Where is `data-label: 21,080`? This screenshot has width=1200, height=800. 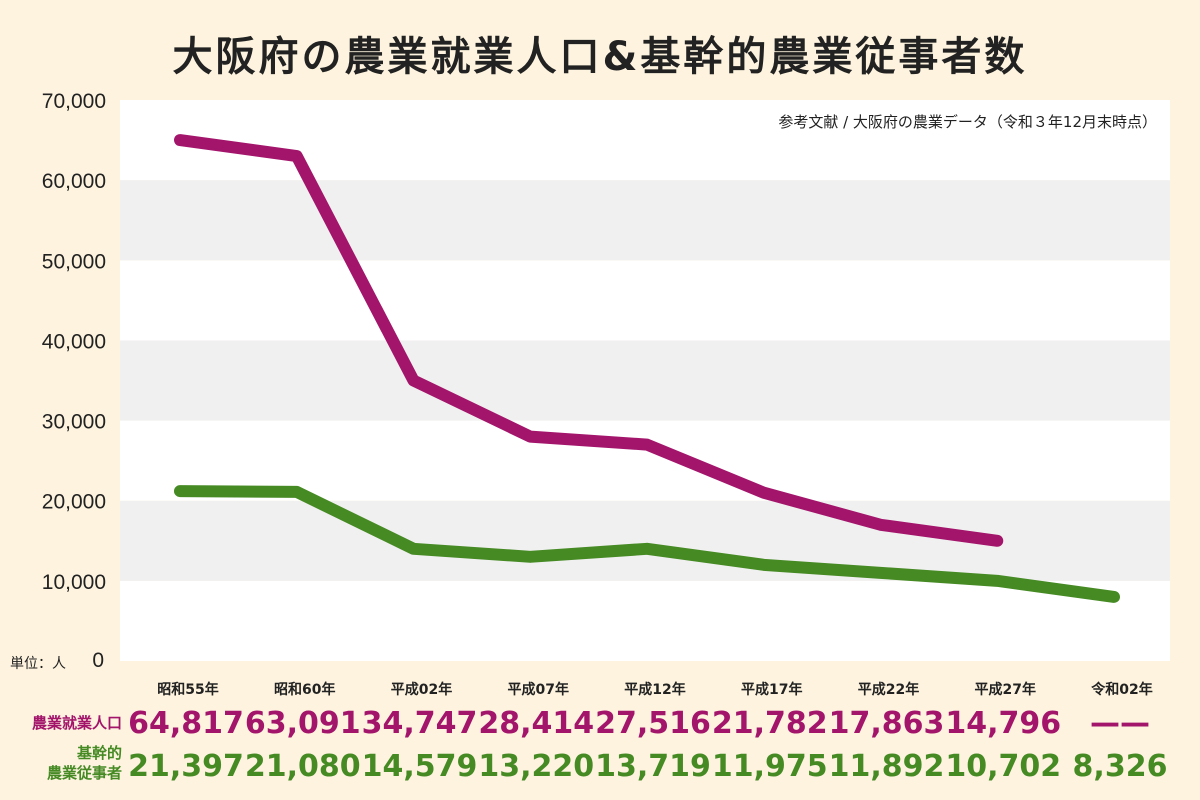
data-label: 21,080 is located at coordinates (303, 766).